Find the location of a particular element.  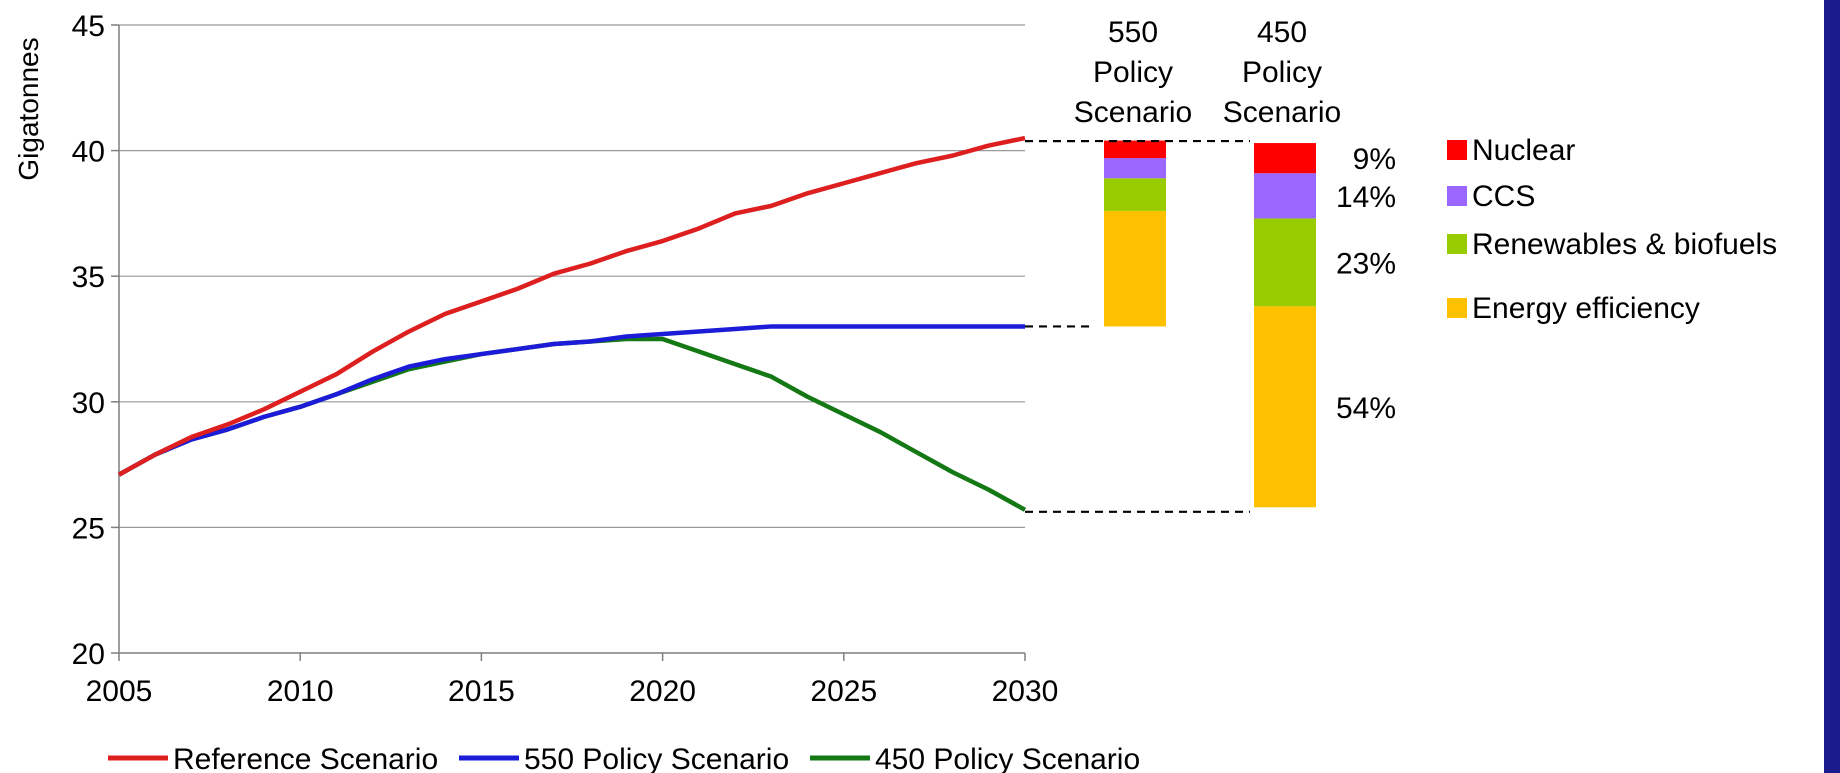

y-tick-label: 30 is located at coordinates (88, 403).